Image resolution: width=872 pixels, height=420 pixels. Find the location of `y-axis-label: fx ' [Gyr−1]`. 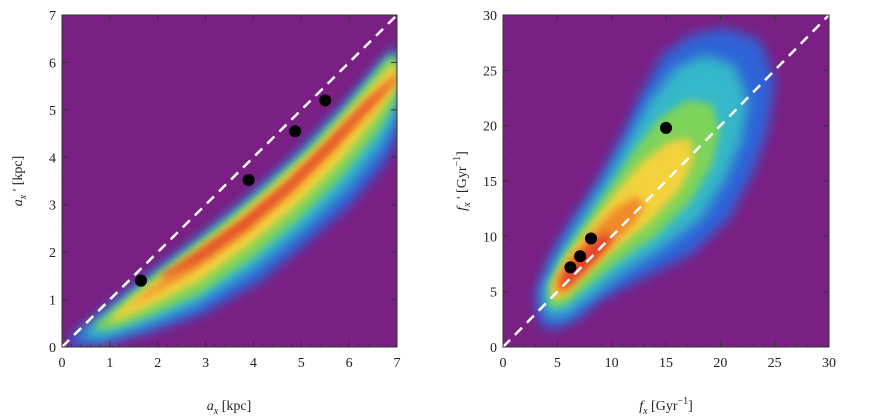

y-axis-label: fx ' [Gyr−1] is located at coordinates (462, 181).